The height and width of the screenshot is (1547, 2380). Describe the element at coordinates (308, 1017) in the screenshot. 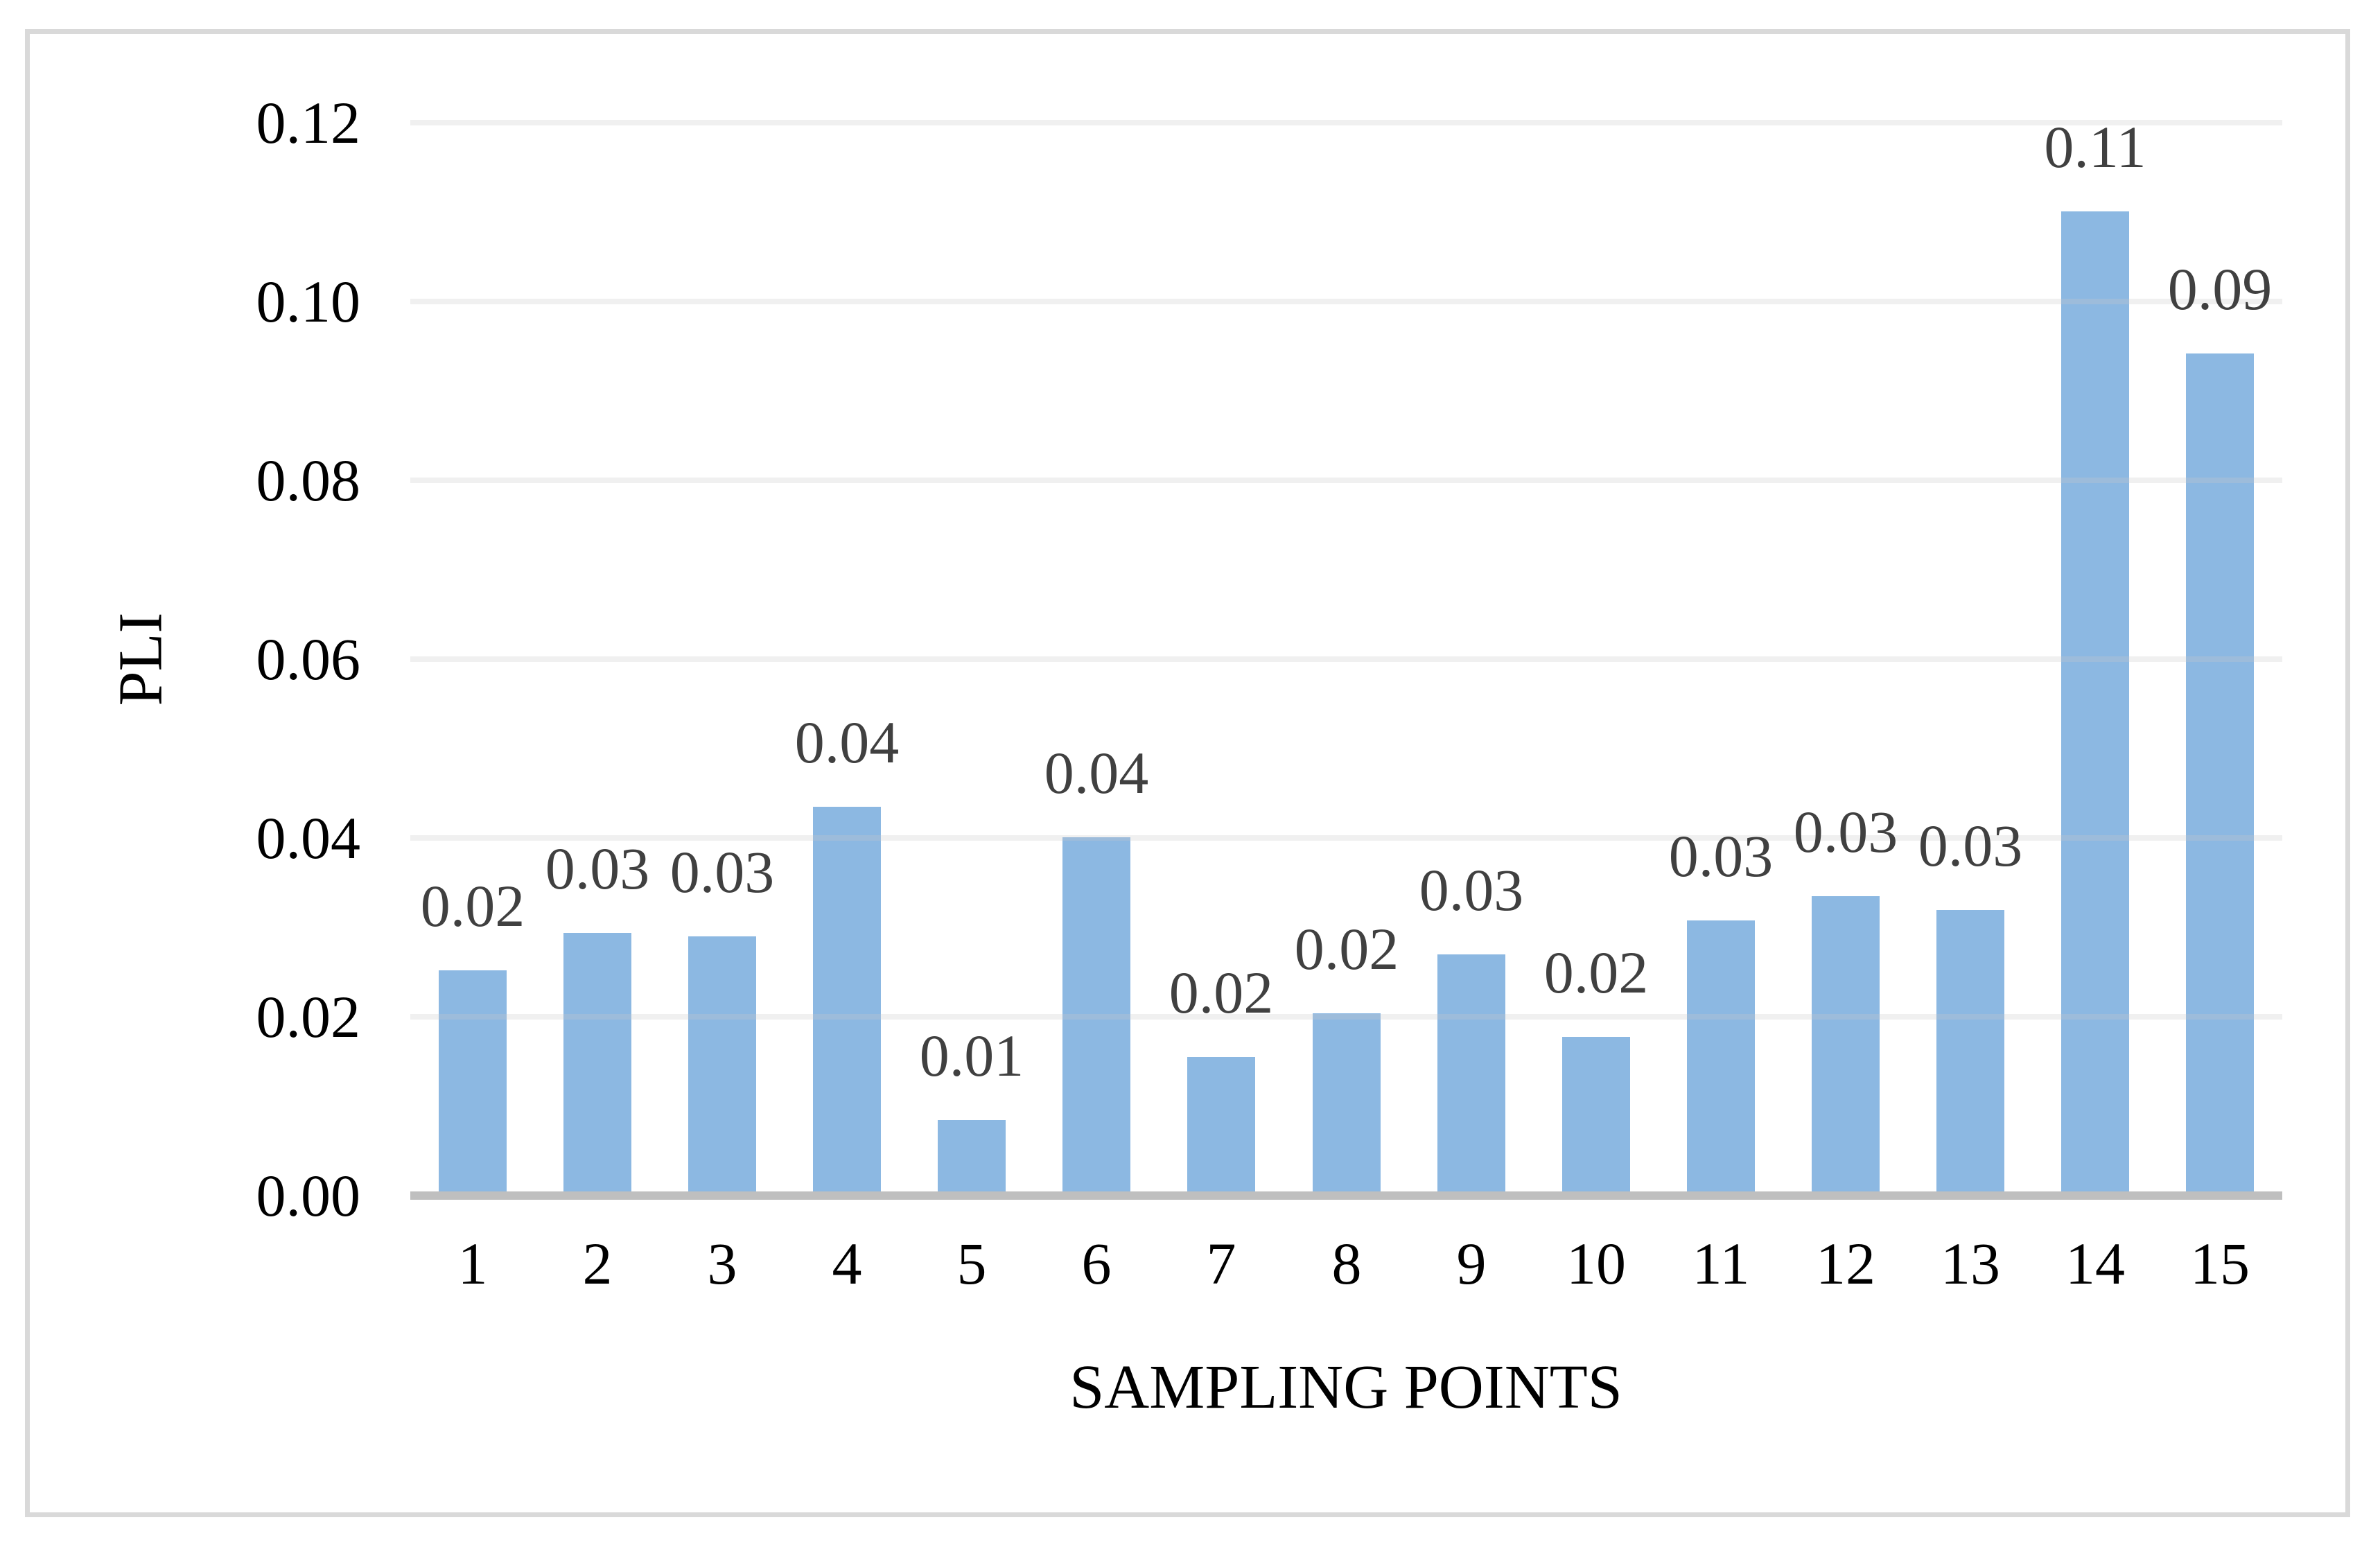

I see `y-tick-label: 0.02` at that location.